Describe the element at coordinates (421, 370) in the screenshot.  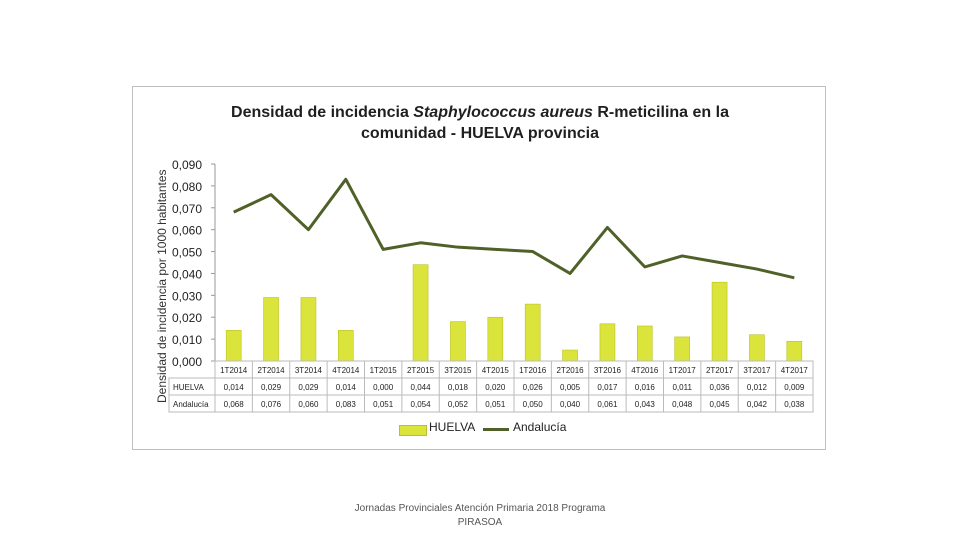
I see `x-tick-label: 2T2015` at that location.